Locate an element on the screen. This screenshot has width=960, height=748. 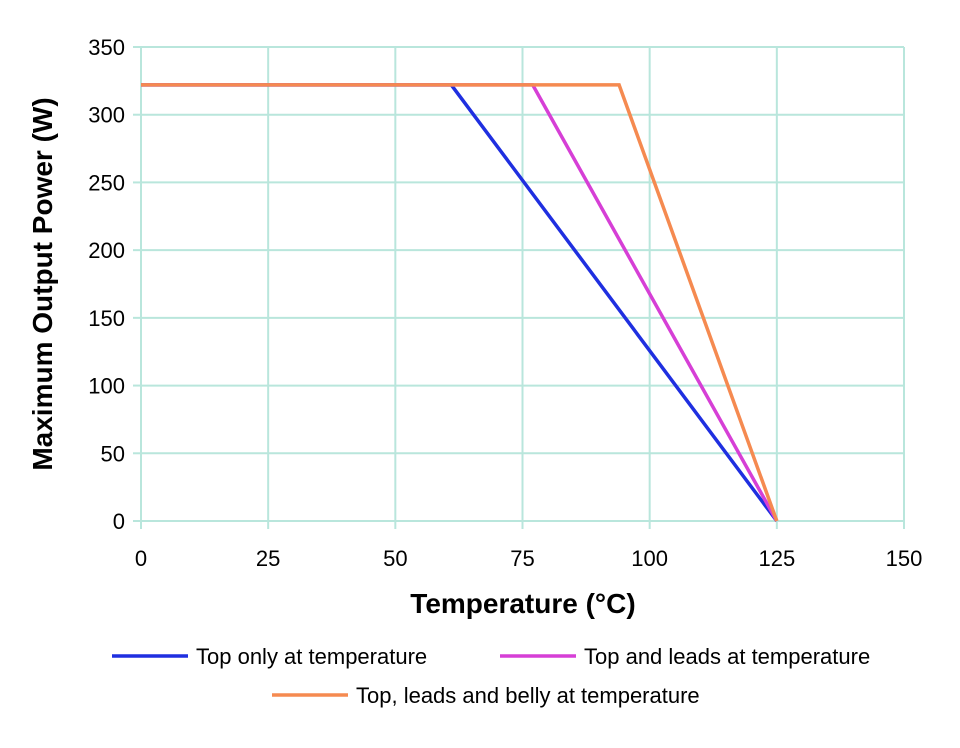
y-tick-label: 300 is located at coordinates (106, 115).